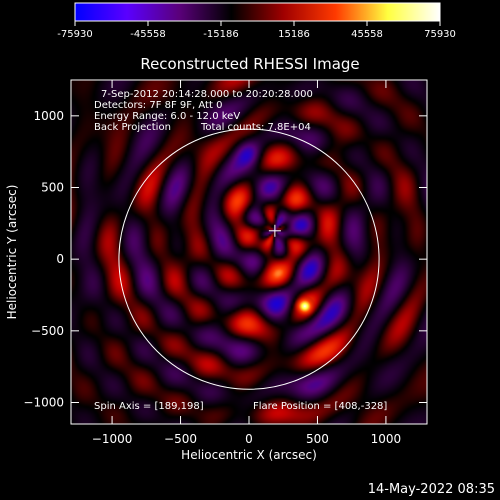 The height and width of the screenshot is (500, 500). Describe the element at coordinates (304, 306) in the screenshot. I see `flare-source` at that location.